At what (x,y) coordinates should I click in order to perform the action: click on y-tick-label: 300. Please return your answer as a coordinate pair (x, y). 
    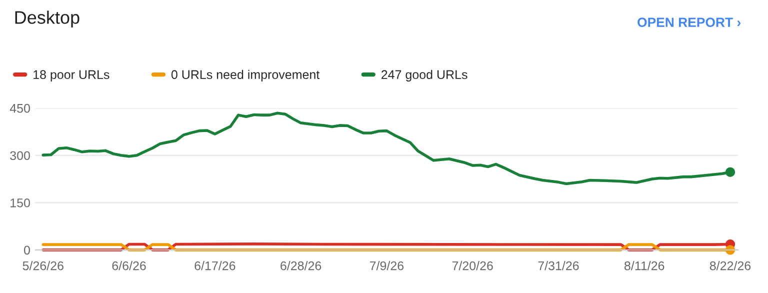
    Looking at the image, I should click on (20, 155).